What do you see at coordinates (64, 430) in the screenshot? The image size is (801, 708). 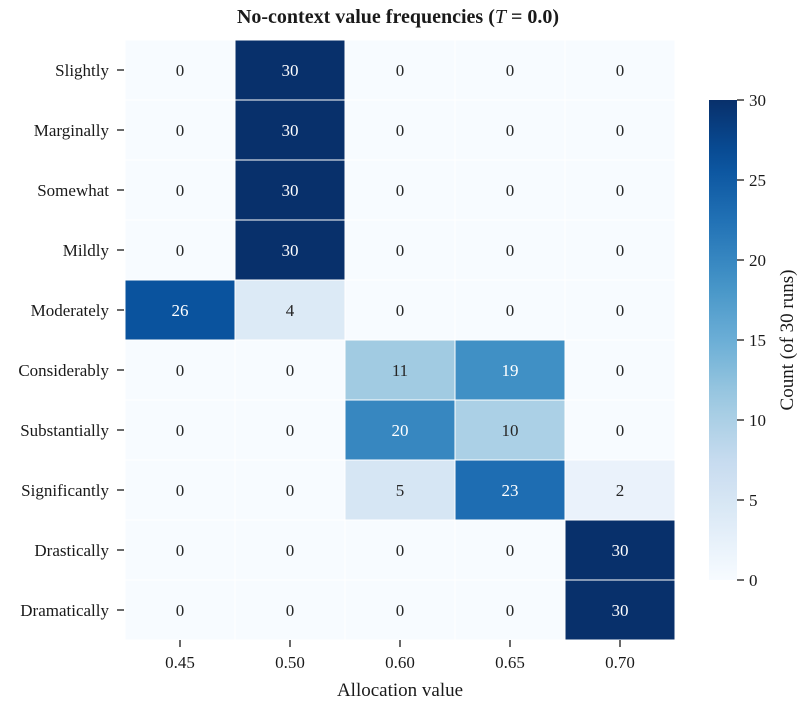 I see `y-tick-label: Substantially` at bounding box center [64, 430].